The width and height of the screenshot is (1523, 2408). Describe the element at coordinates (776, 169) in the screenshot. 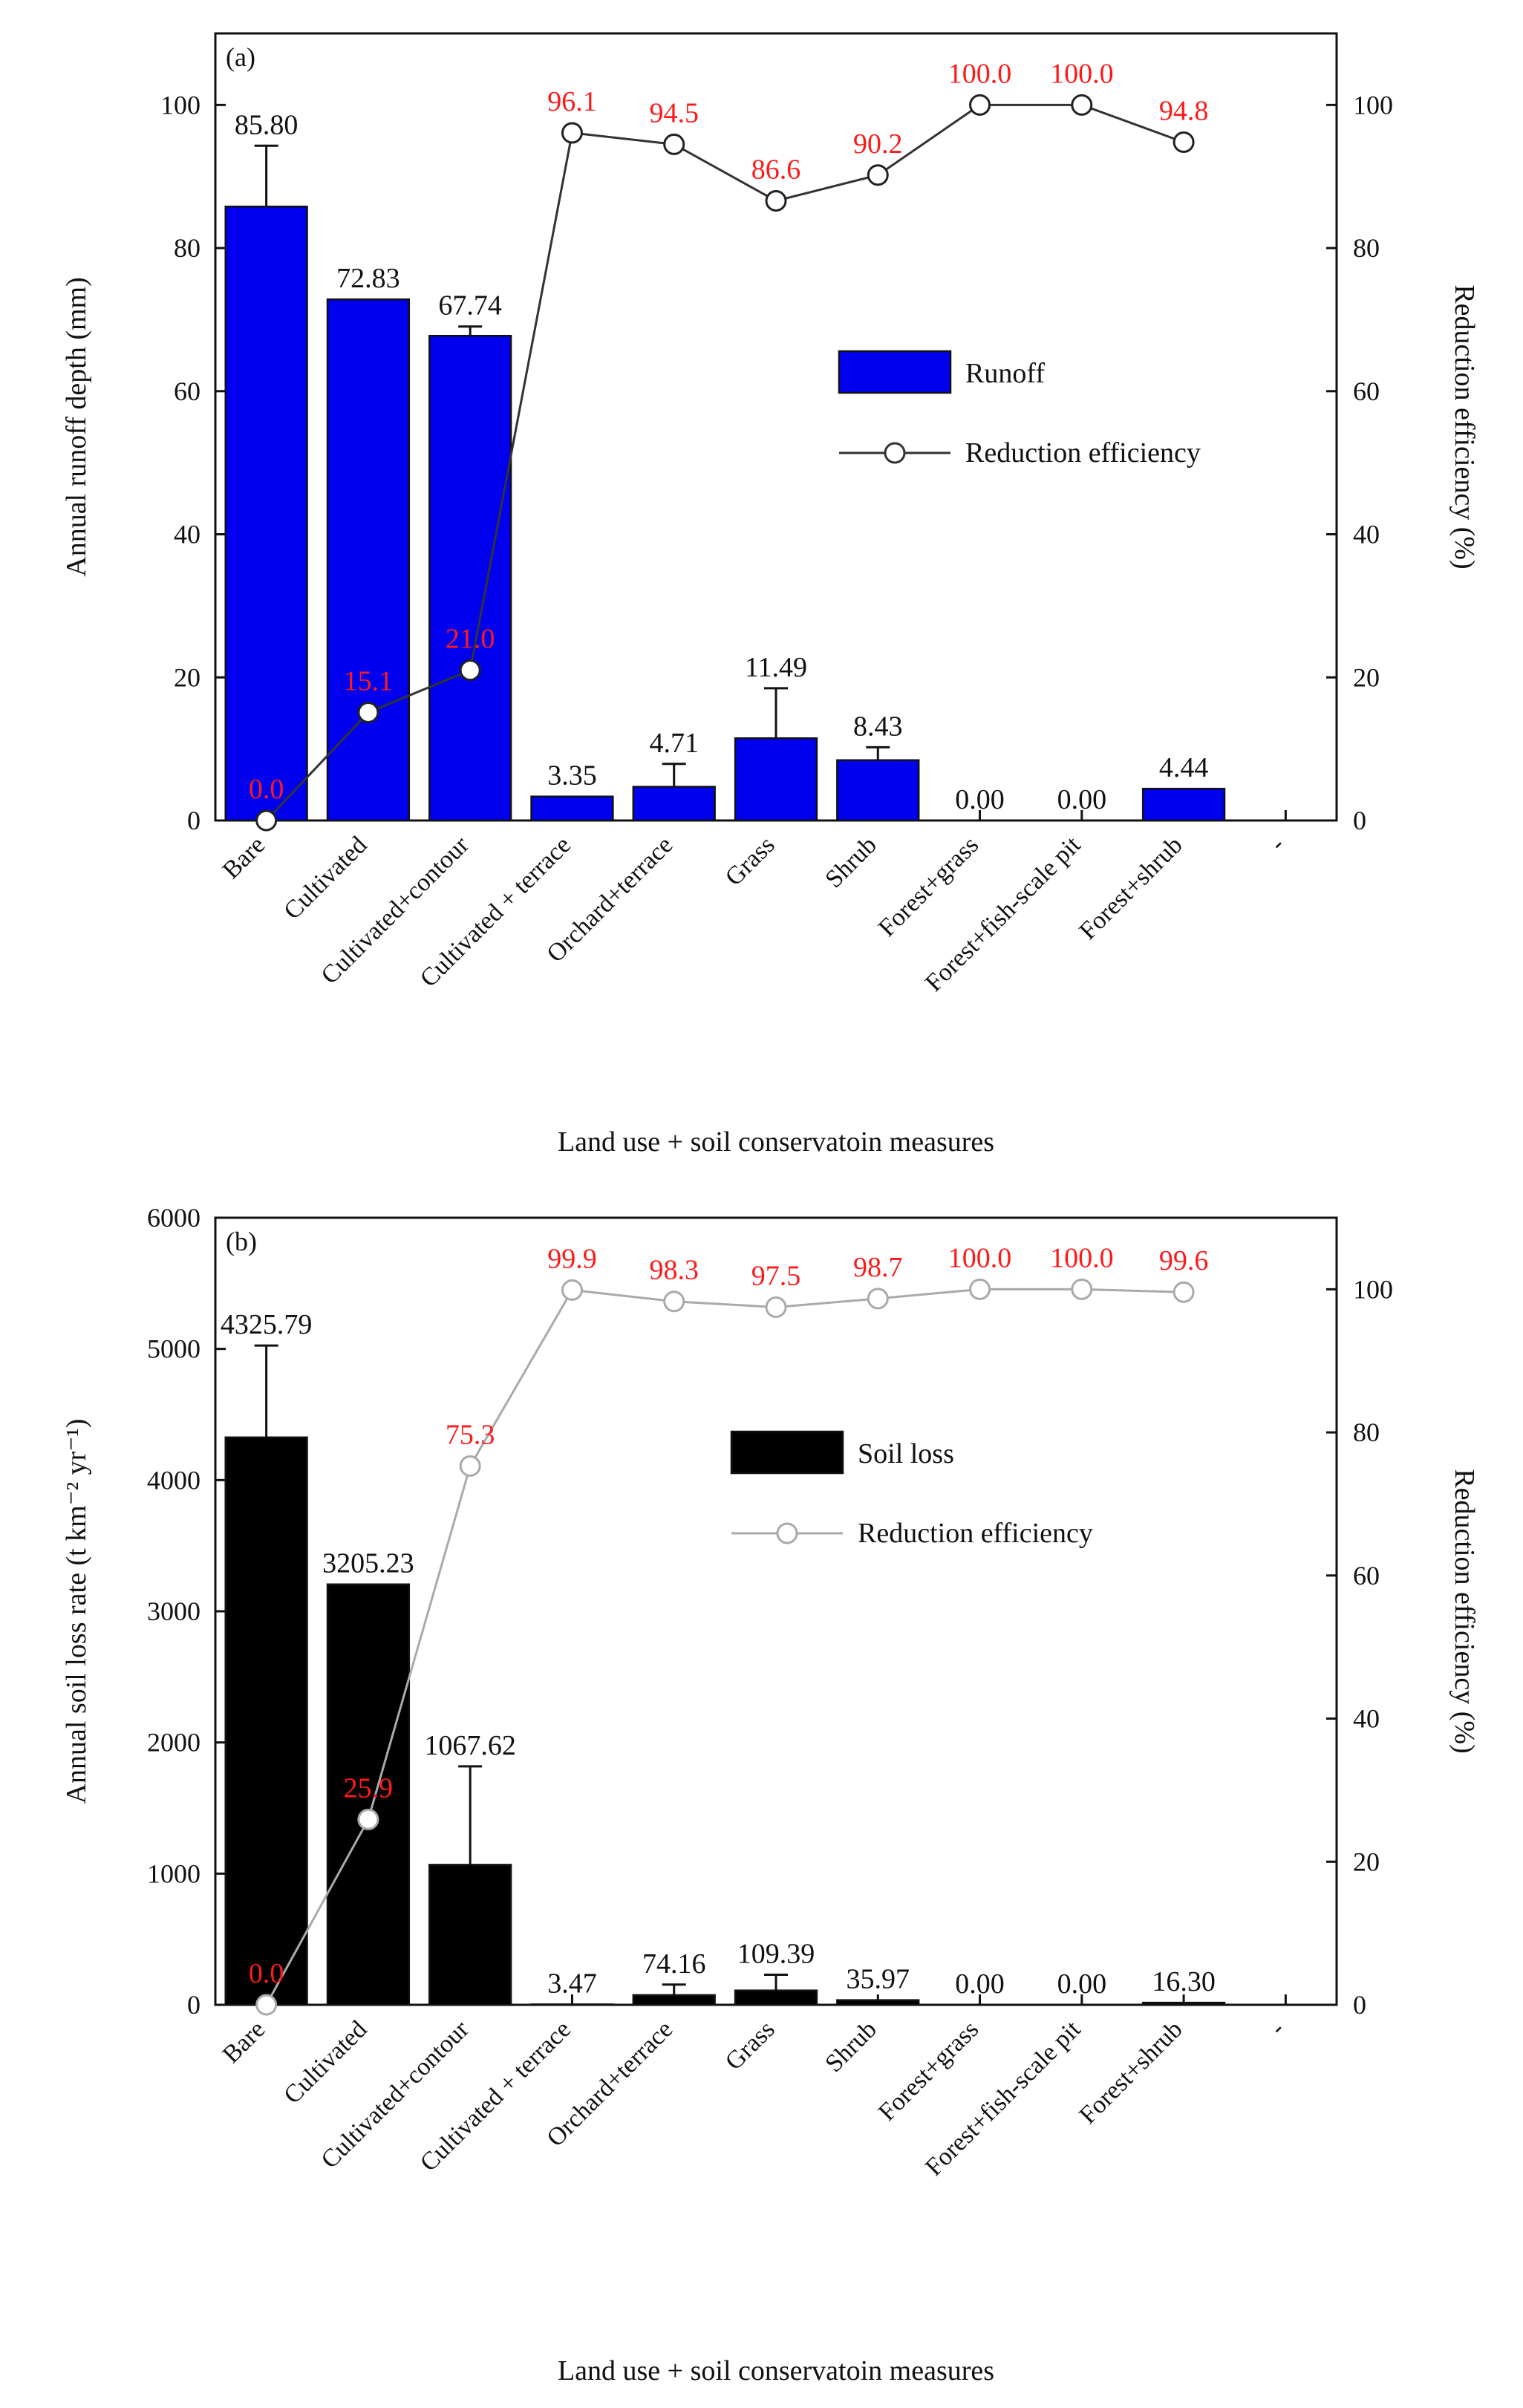

I see `efficiency-value-label: 86.6` at that location.